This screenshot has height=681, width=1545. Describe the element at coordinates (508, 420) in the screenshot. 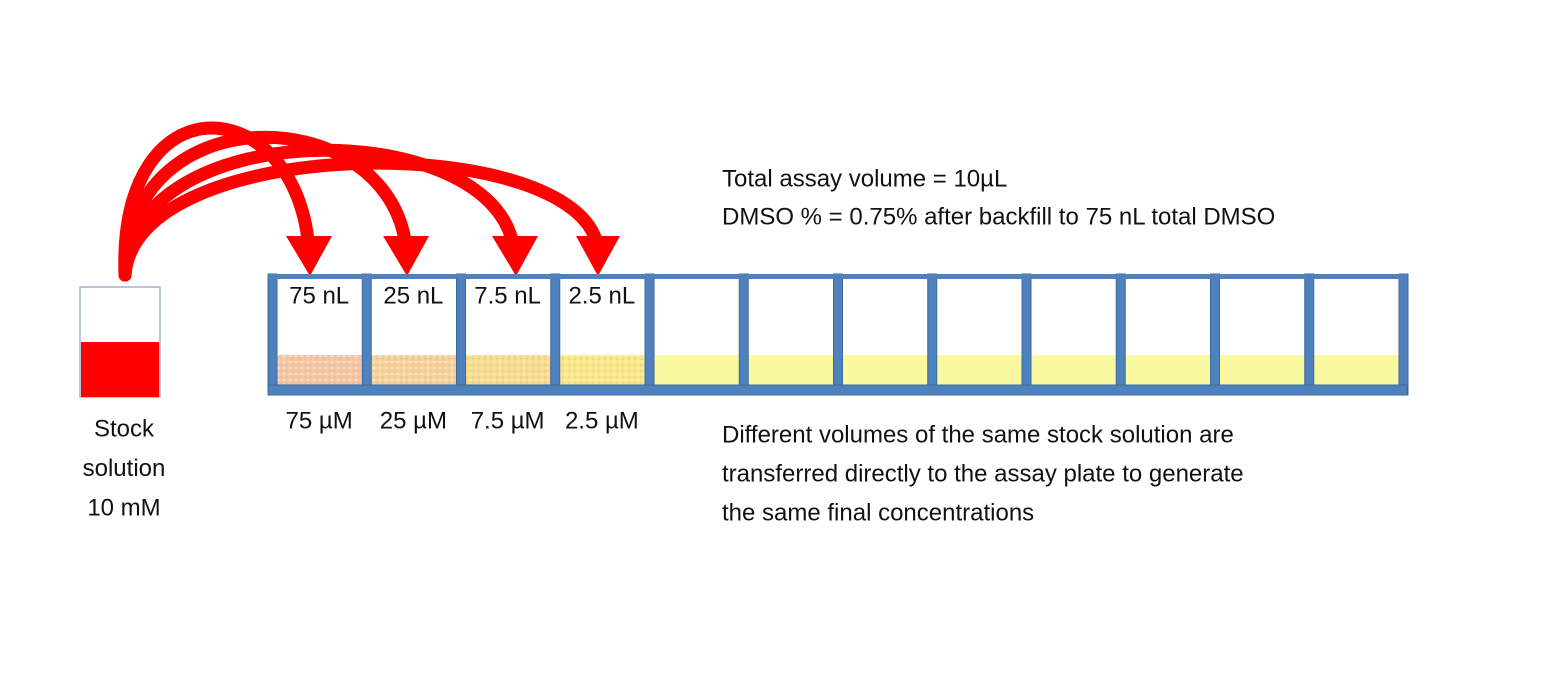

I see `well-concentration: 7.5 µM` at that location.